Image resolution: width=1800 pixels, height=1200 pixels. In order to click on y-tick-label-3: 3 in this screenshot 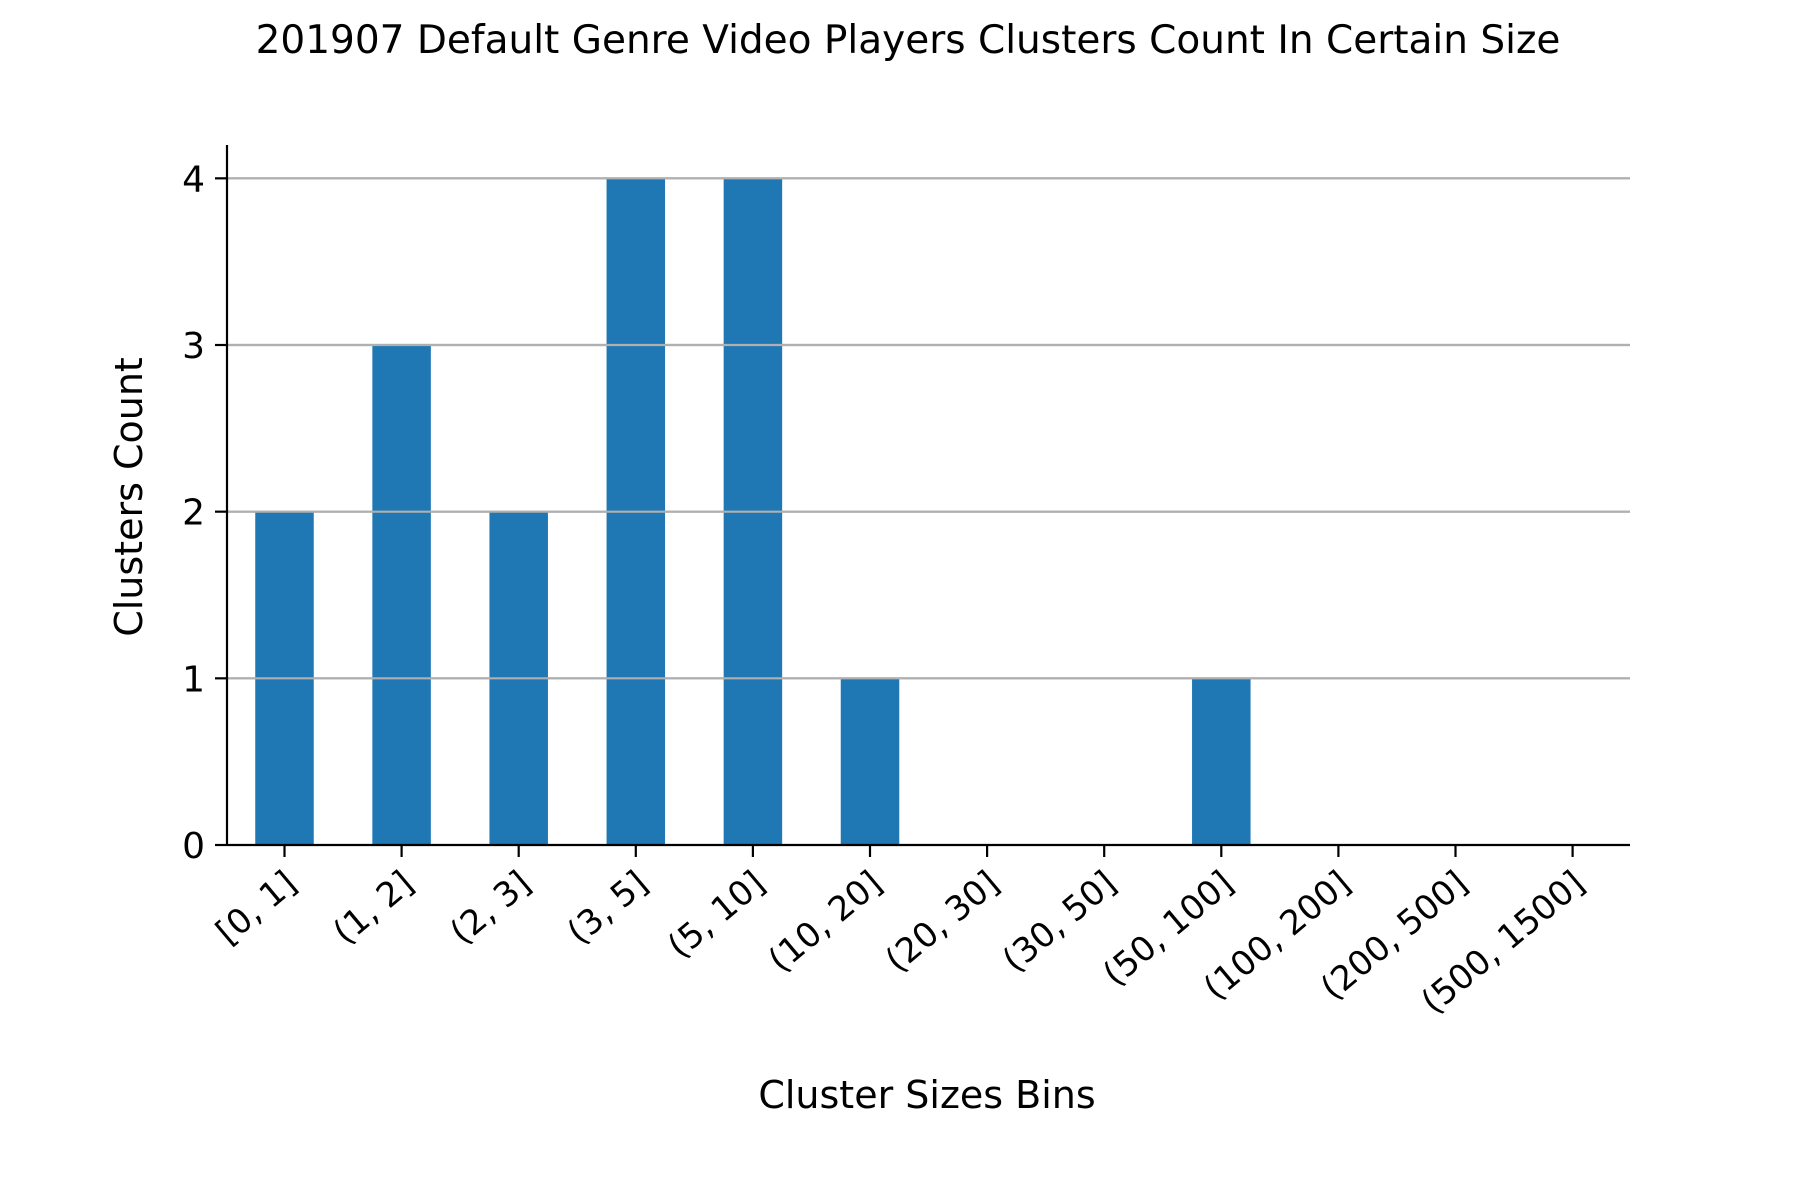, I will do `click(193, 346)`.